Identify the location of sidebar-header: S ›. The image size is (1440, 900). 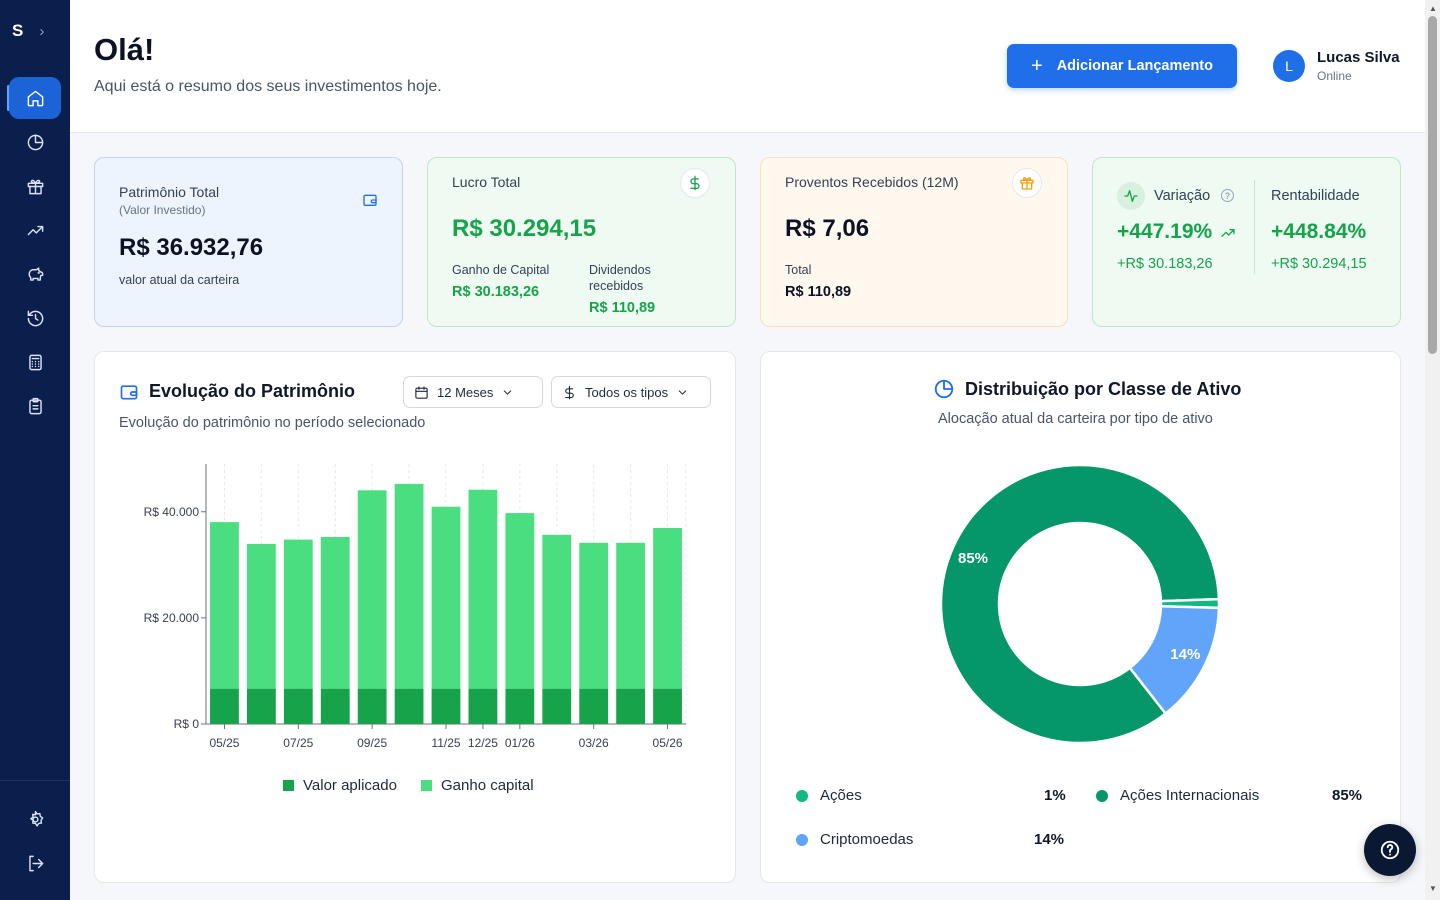
(35, 31).